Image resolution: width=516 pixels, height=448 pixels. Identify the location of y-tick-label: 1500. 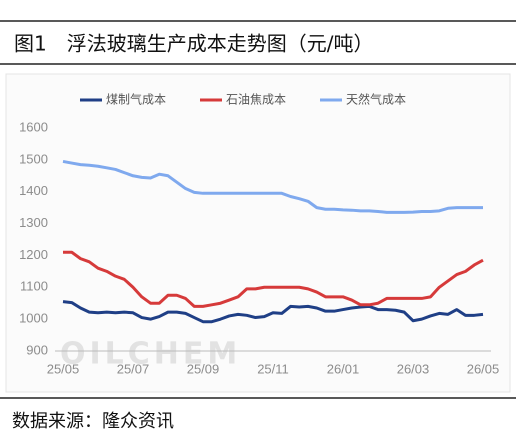
(33, 158).